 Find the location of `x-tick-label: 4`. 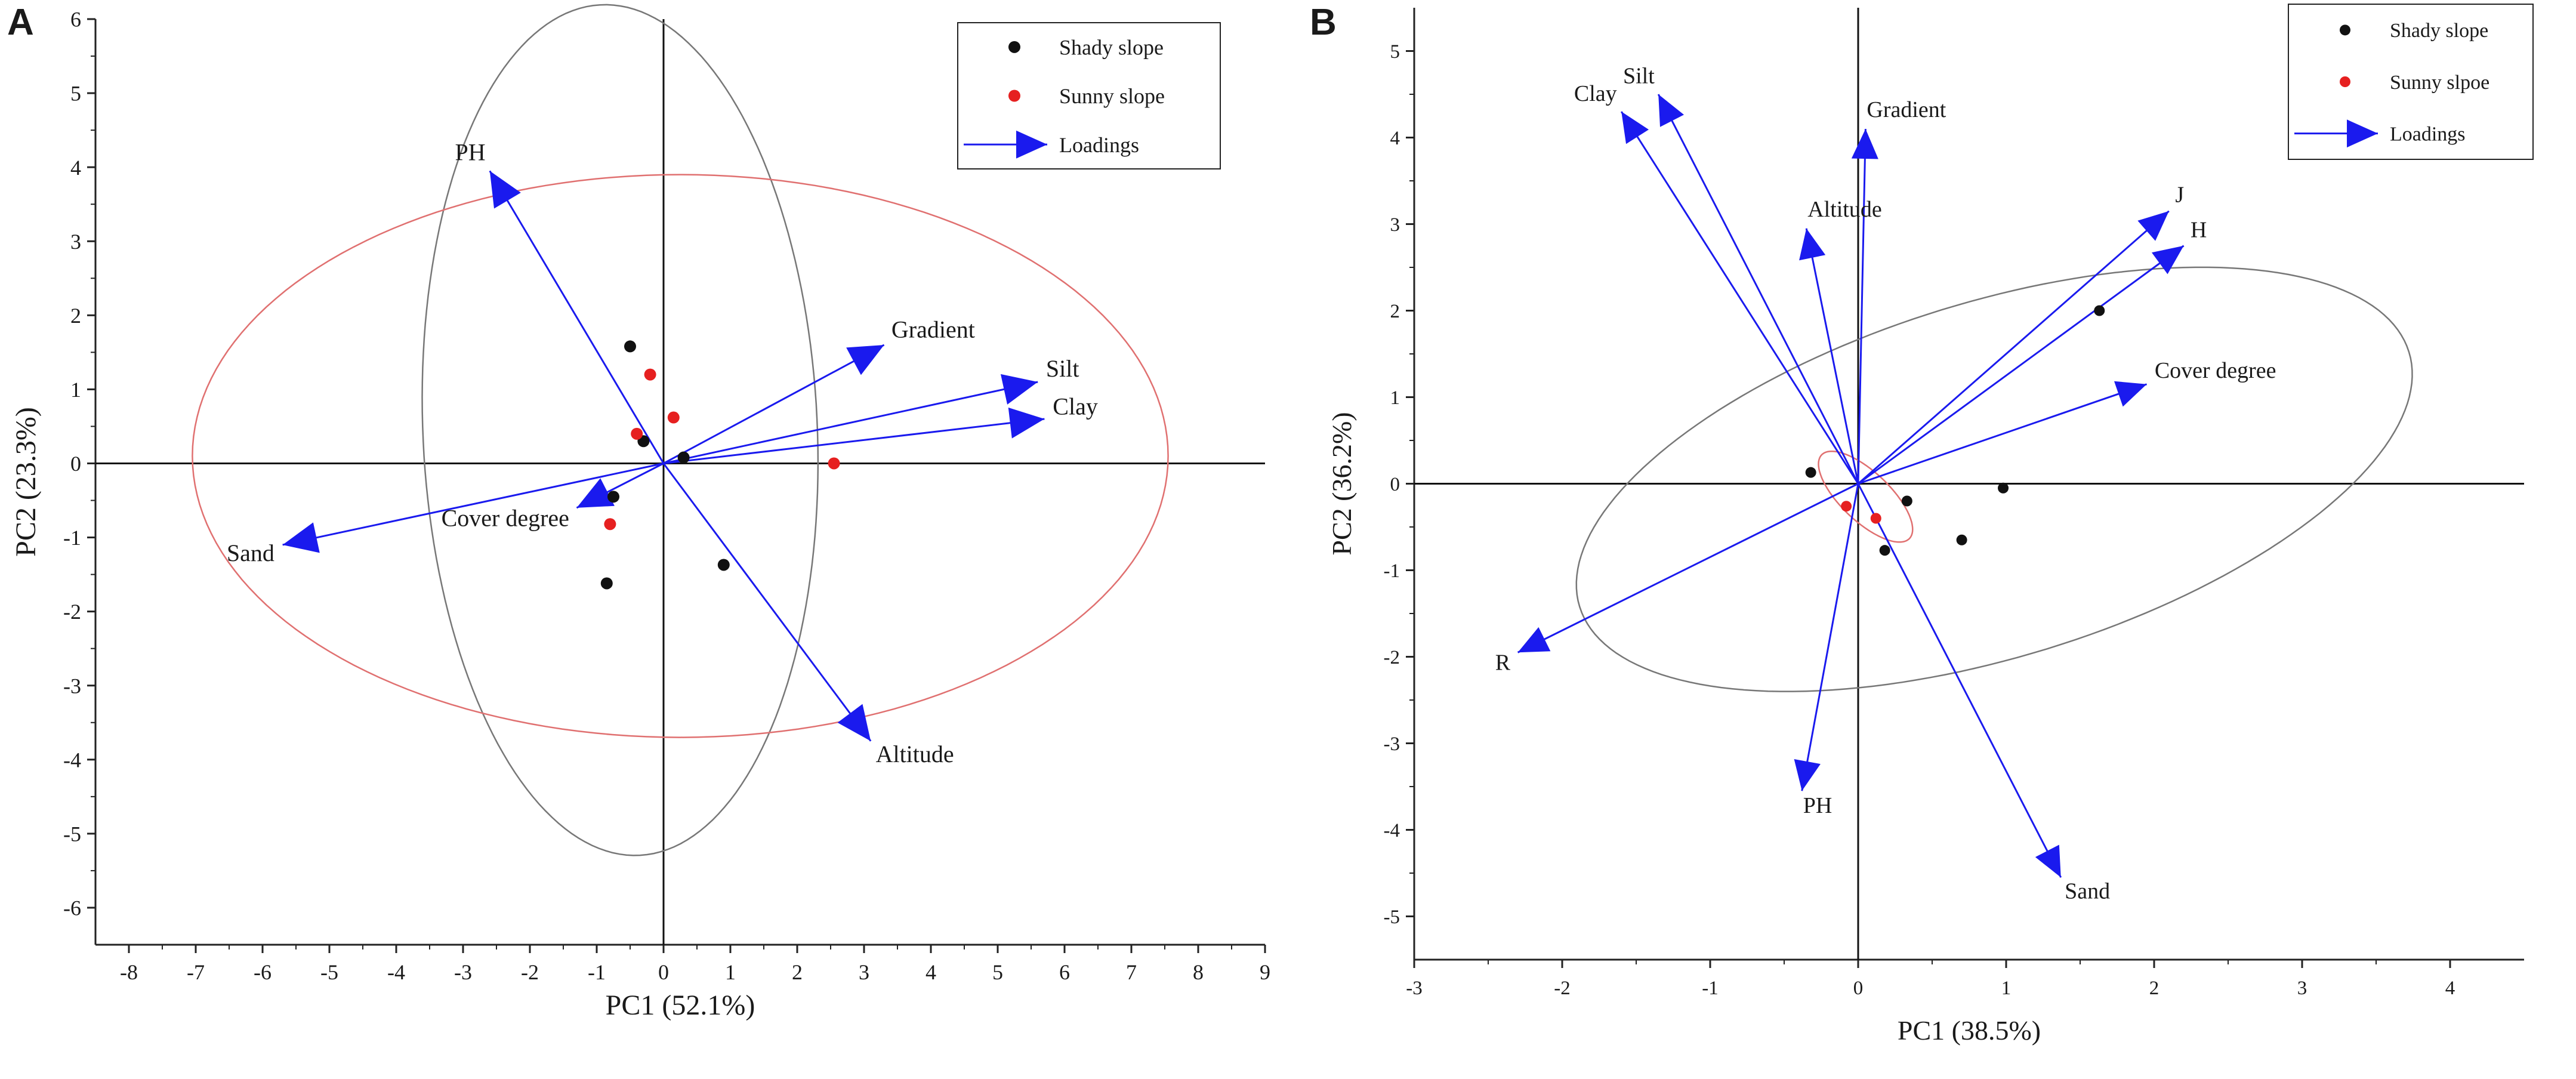

x-tick-label: 4 is located at coordinates (2450, 988).